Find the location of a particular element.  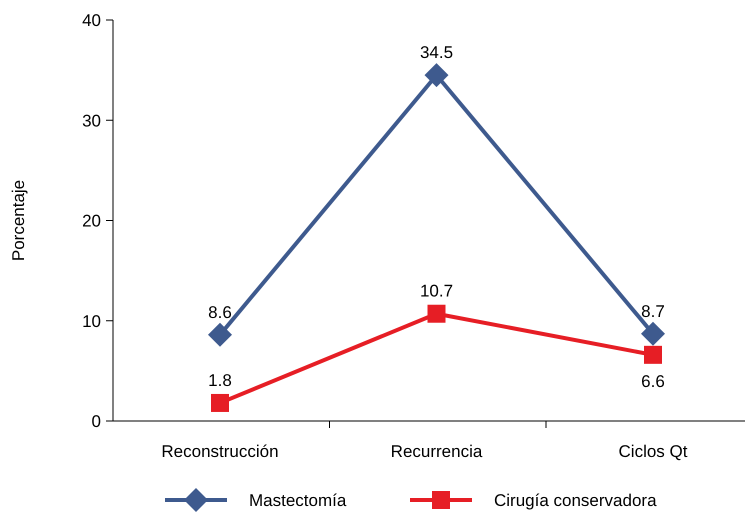

y-tick-label: 40 is located at coordinates (91, 20).